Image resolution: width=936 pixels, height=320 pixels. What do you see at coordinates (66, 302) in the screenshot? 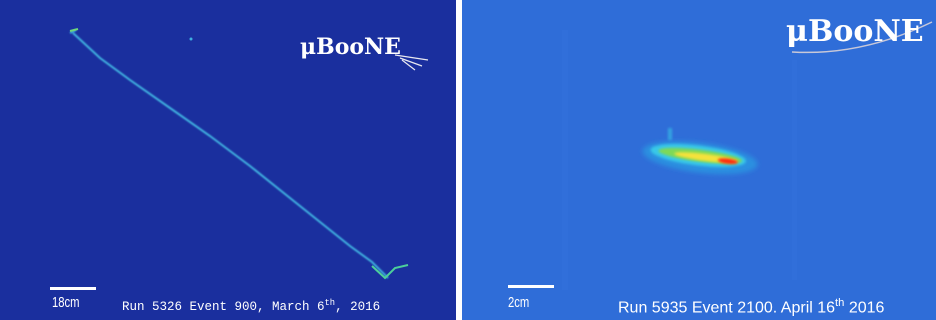
I see `scale-label: 18cm` at bounding box center [66, 302].